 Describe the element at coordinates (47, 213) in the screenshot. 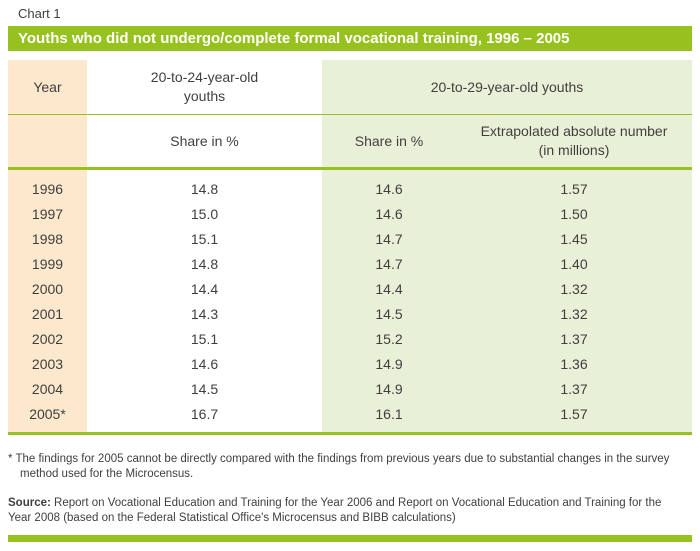

I see `year-cell: 1997` at that location.